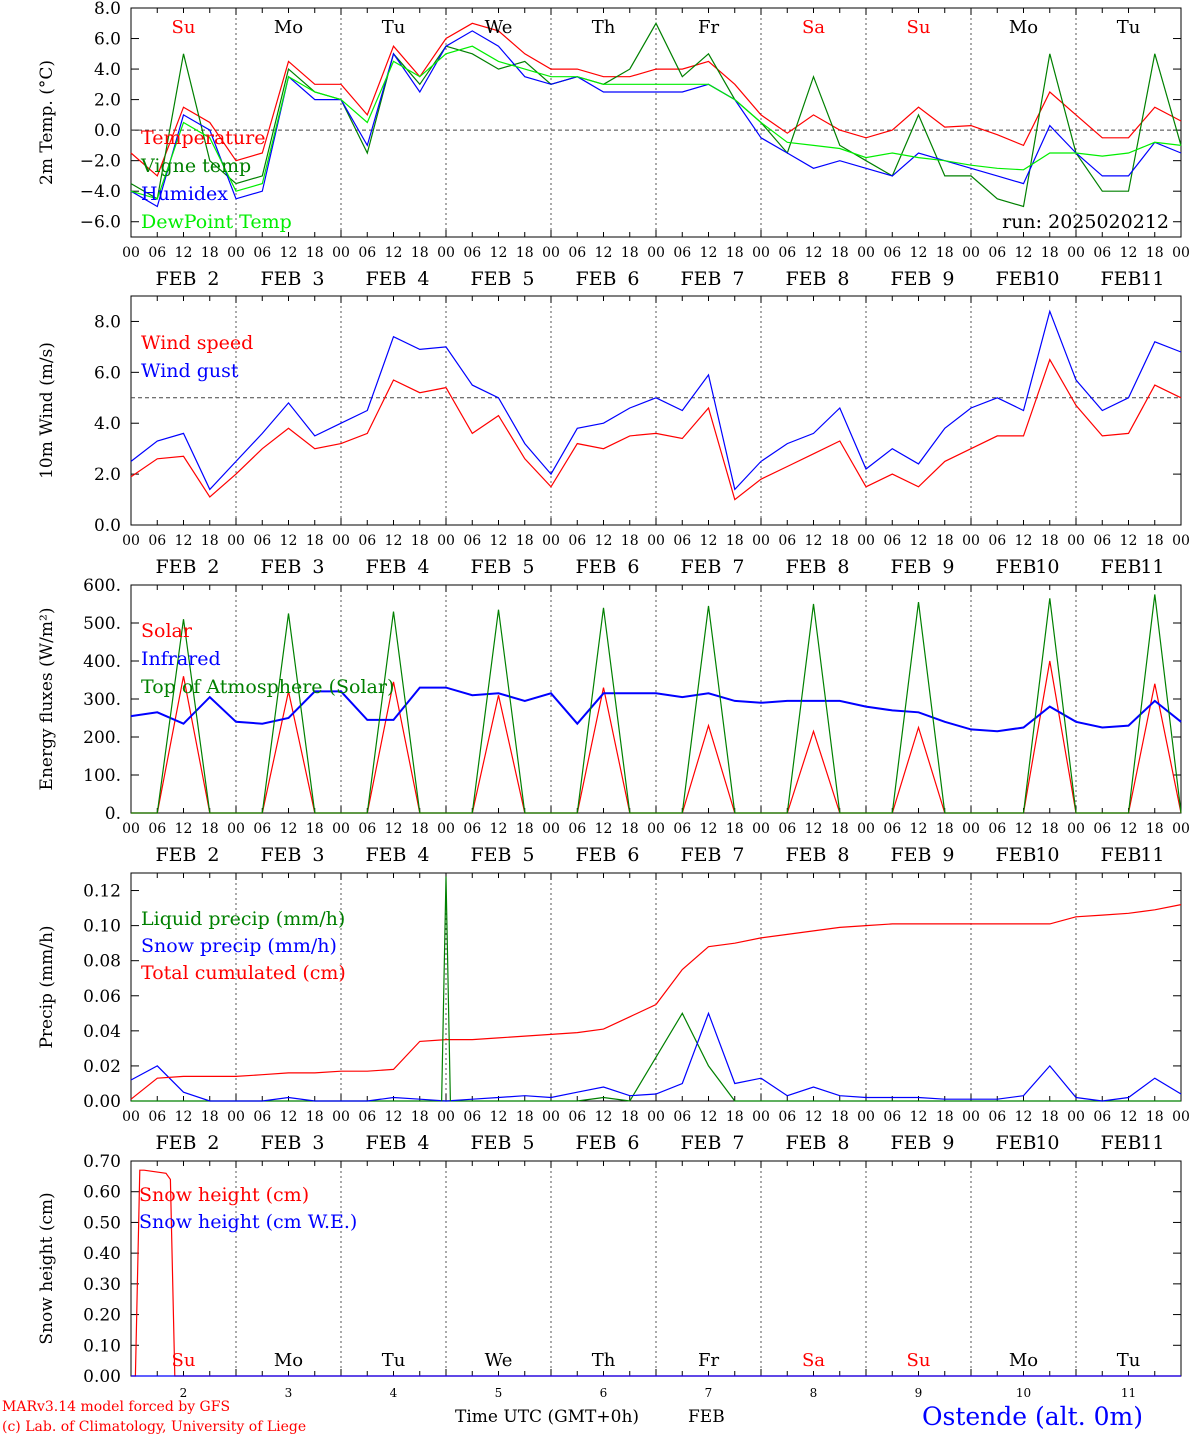 This screenshot has height=1440, width=1194. I want to click on day-number-label: 10, so click(1023, 1393).